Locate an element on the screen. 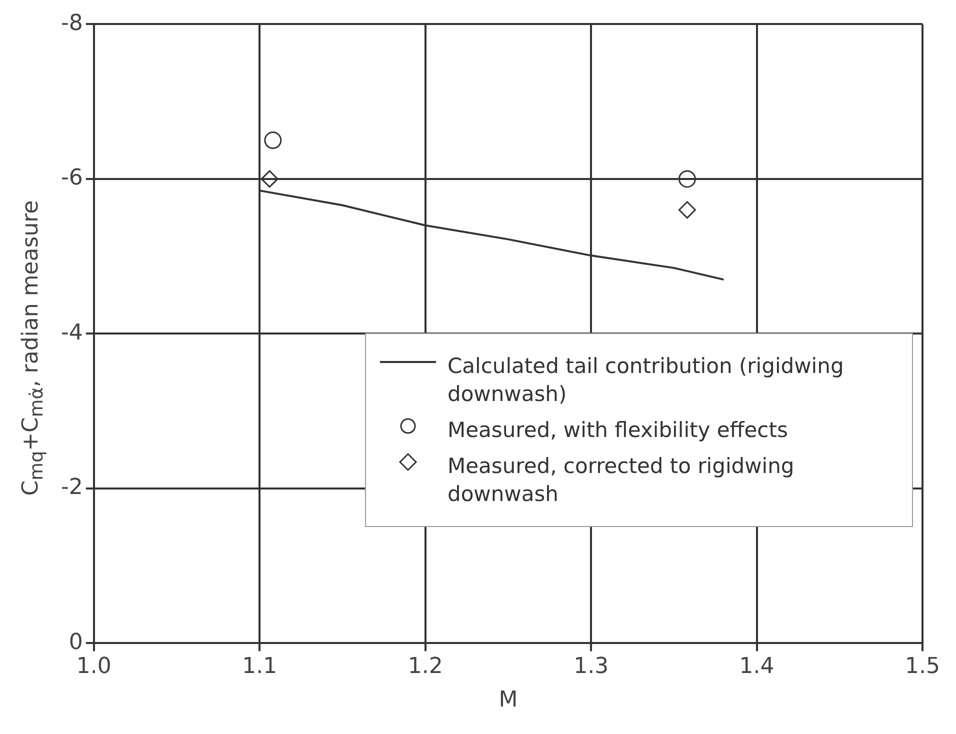  legend-label: Measured, with flexibility effects is located at coordinates (618, 430).